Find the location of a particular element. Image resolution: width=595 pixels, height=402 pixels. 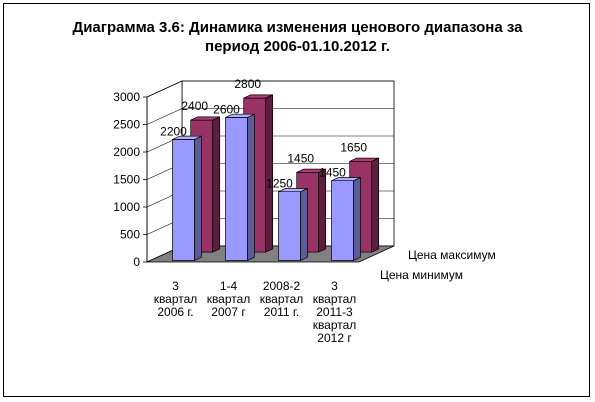

x-tick-label: 2007 г is located at coordinates (228, 312).